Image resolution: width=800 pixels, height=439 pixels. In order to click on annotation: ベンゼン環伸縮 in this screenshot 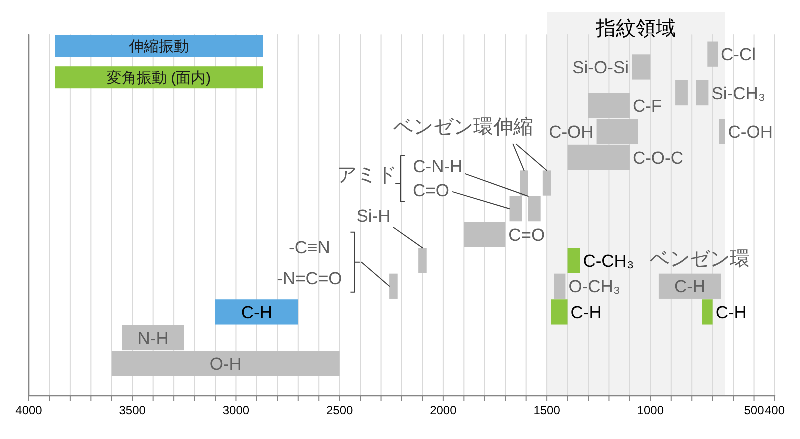, I will do `click(463, 127)`.